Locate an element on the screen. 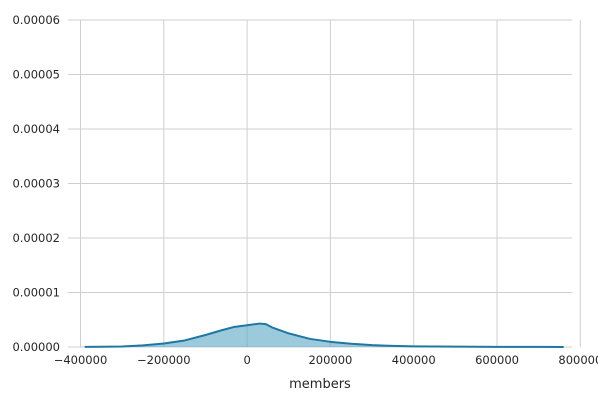 The image size is (598, 400). x-axis-label: members is located at coordinates (320, 384).